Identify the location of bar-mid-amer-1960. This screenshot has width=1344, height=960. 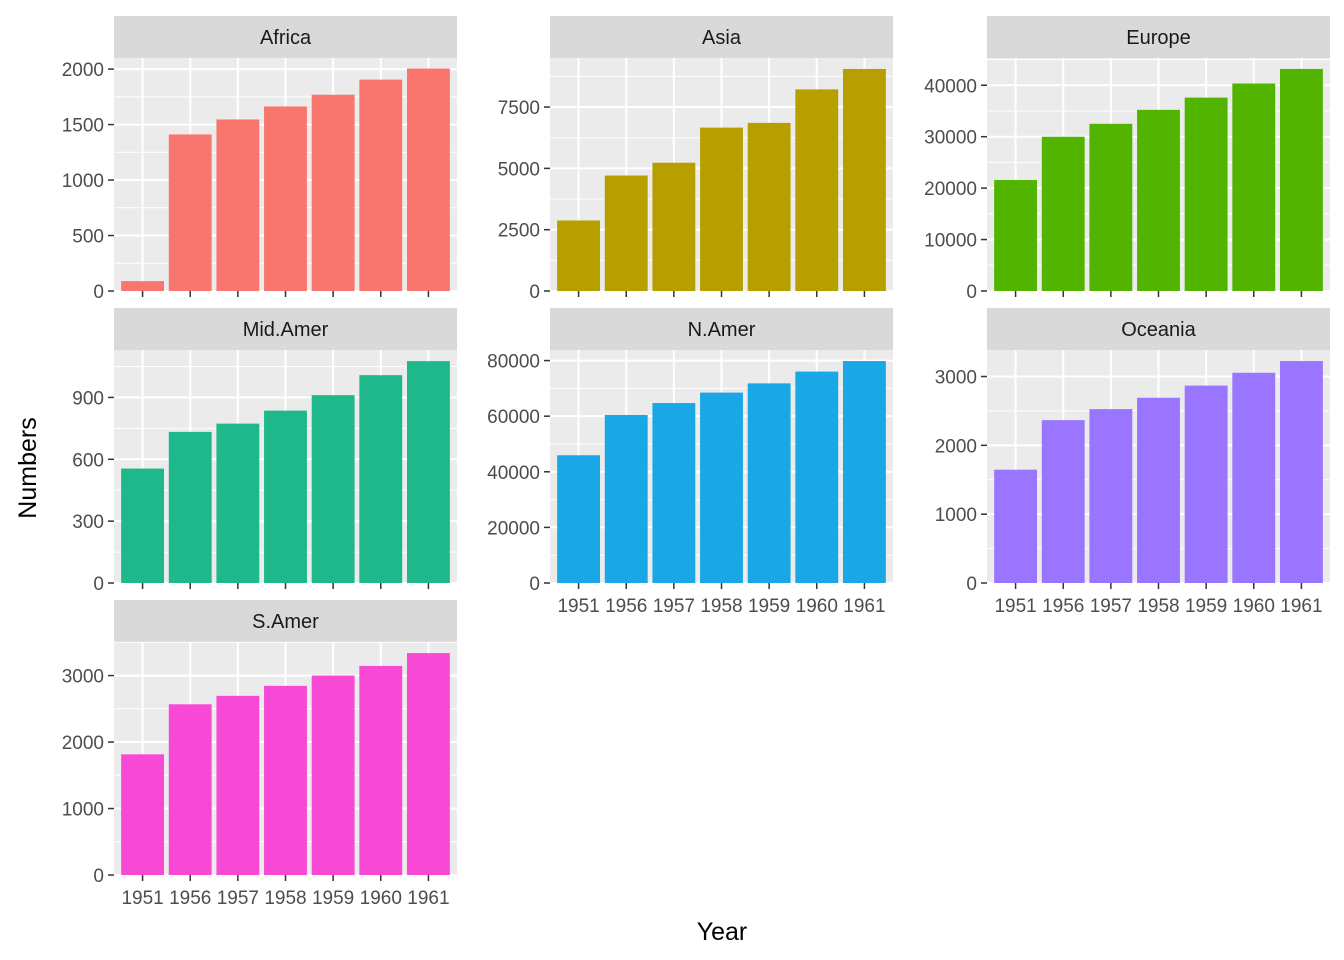
(381, 479).